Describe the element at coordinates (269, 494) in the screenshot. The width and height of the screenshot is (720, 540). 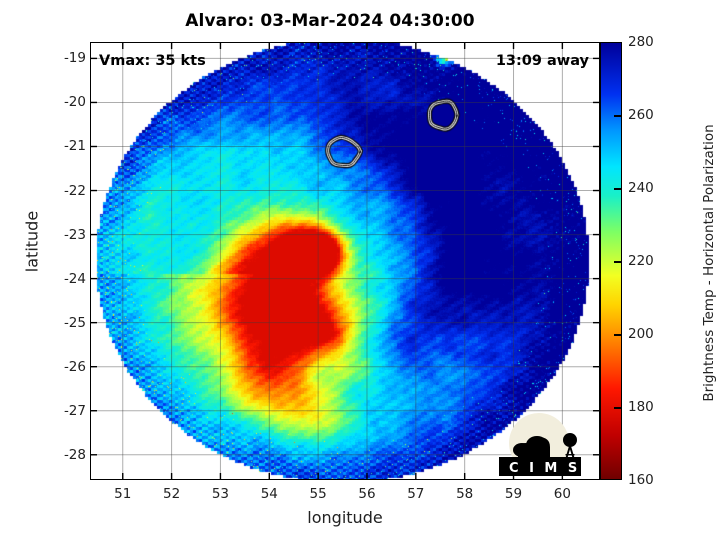
I see `x-tick-label: 54` at that location.